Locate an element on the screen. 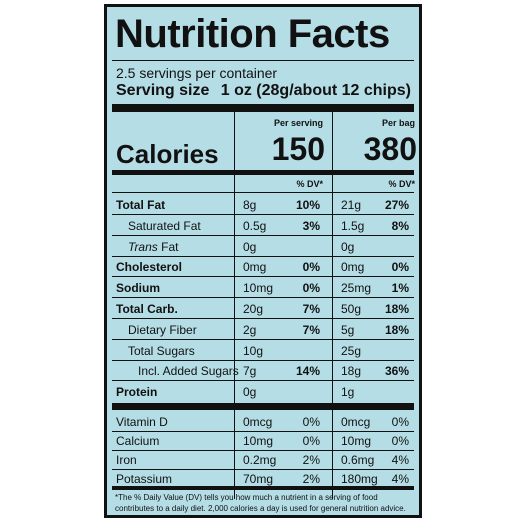  nutrient-row: Saturated Fat 0.5g 3% 1.5g 8% is located at coordinates (263, 225).